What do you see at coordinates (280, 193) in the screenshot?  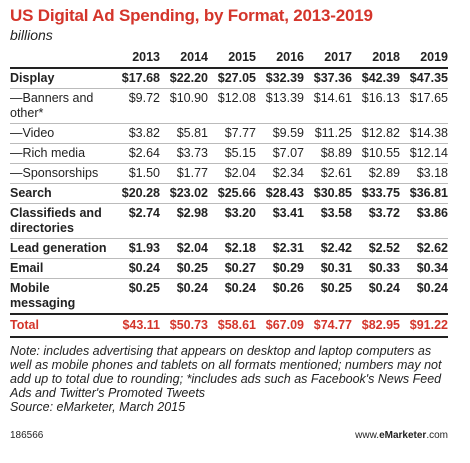 I see `table-cell: $28.43` at bounding box center [280, 193].